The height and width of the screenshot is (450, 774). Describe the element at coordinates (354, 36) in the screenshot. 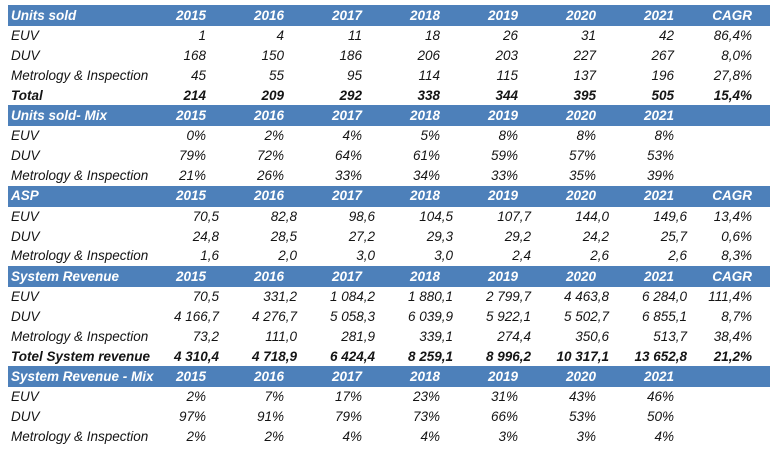

I see `value-cell: 11` at that location.